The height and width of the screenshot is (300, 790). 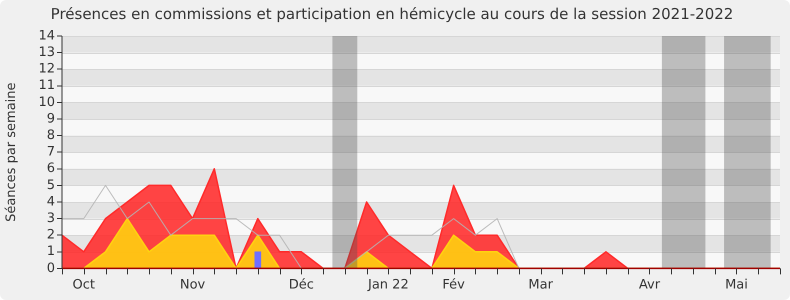 I want to click on x-tick-label: Déc, so click(x=301, y=285).